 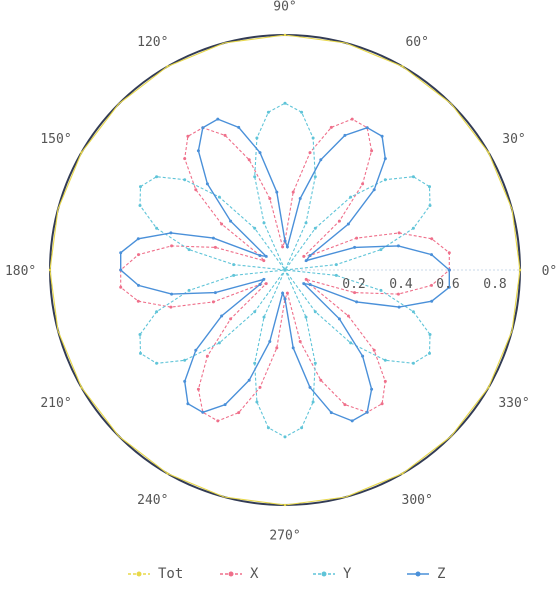 I want to click on angle-label-330: 330°, so click(x=513, y=403).